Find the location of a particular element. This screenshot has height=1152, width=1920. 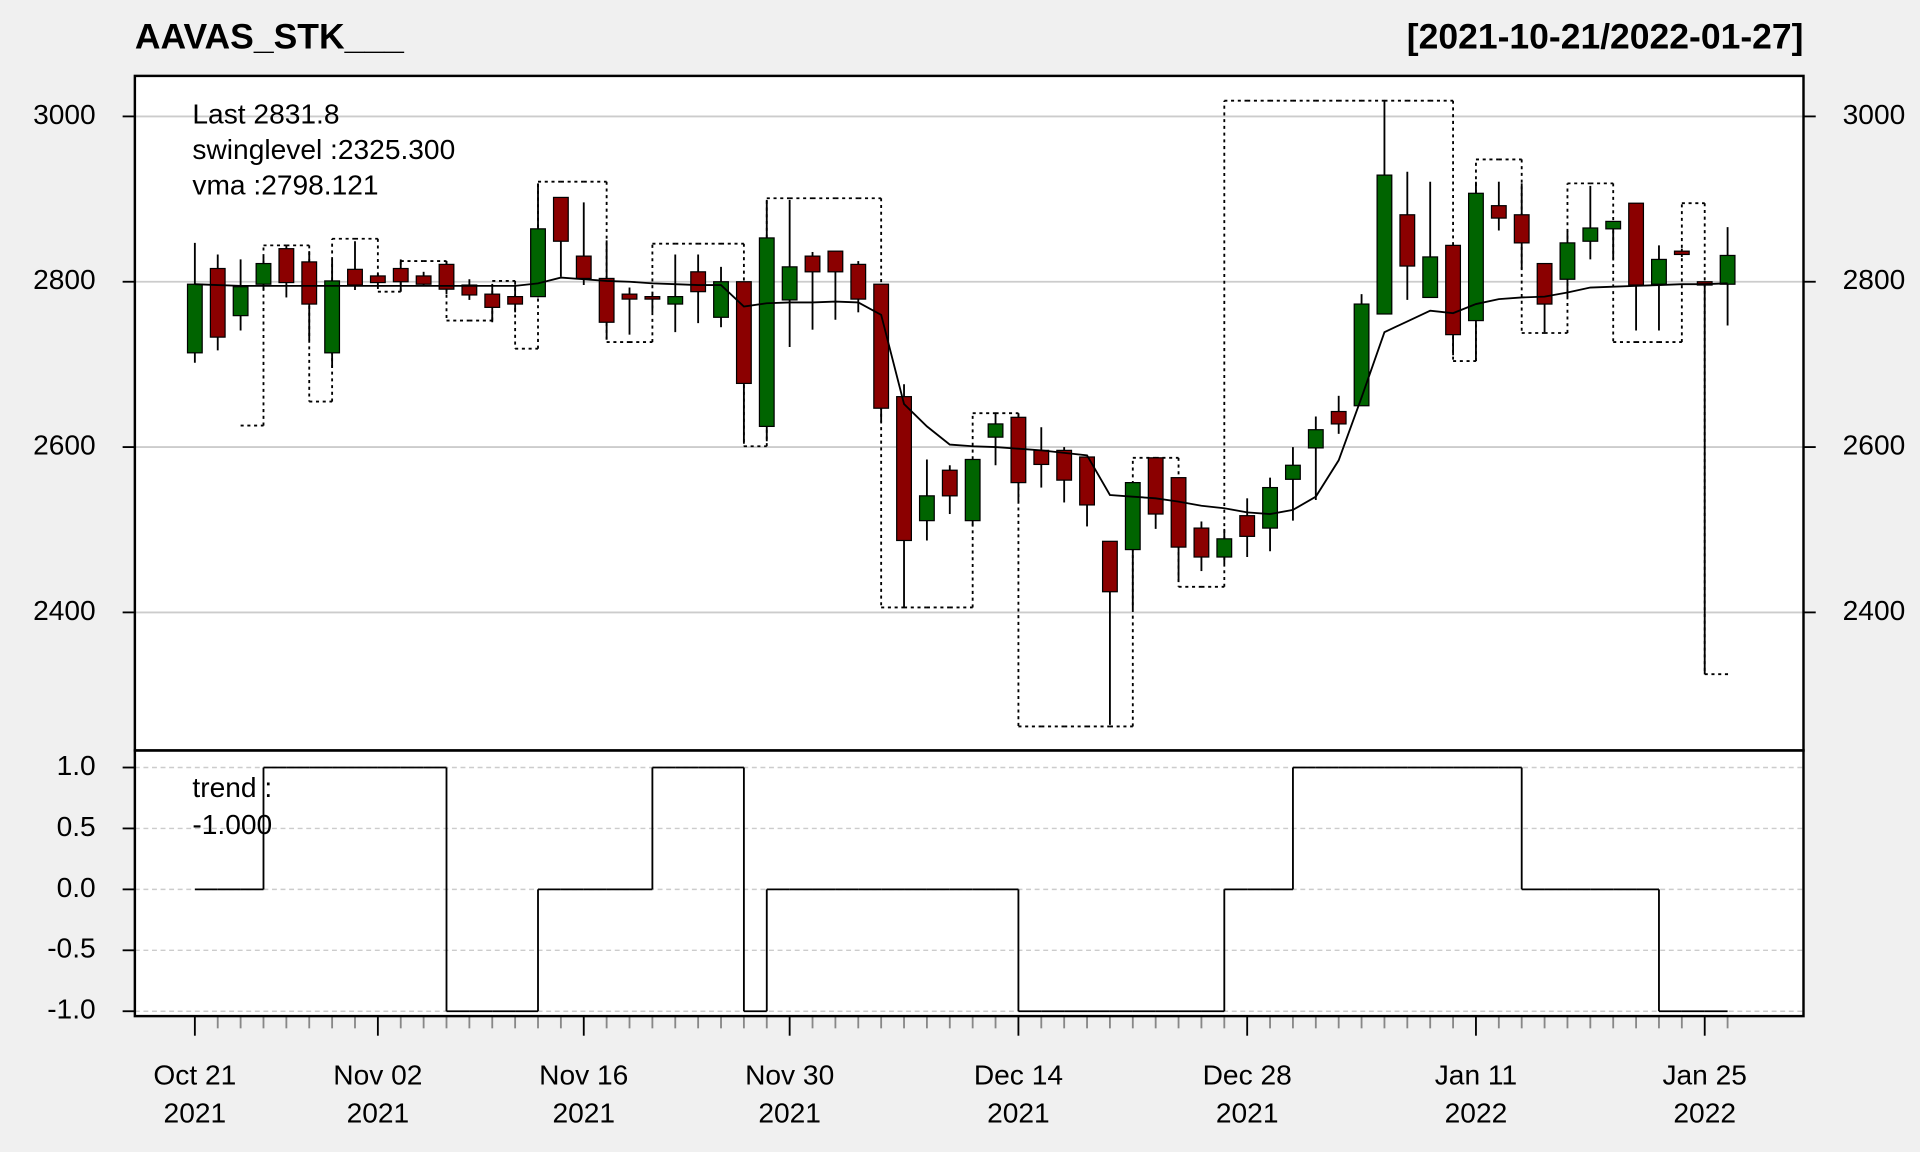

trend-y-tick-label: 0.5 is located at coordinates (76, 826).